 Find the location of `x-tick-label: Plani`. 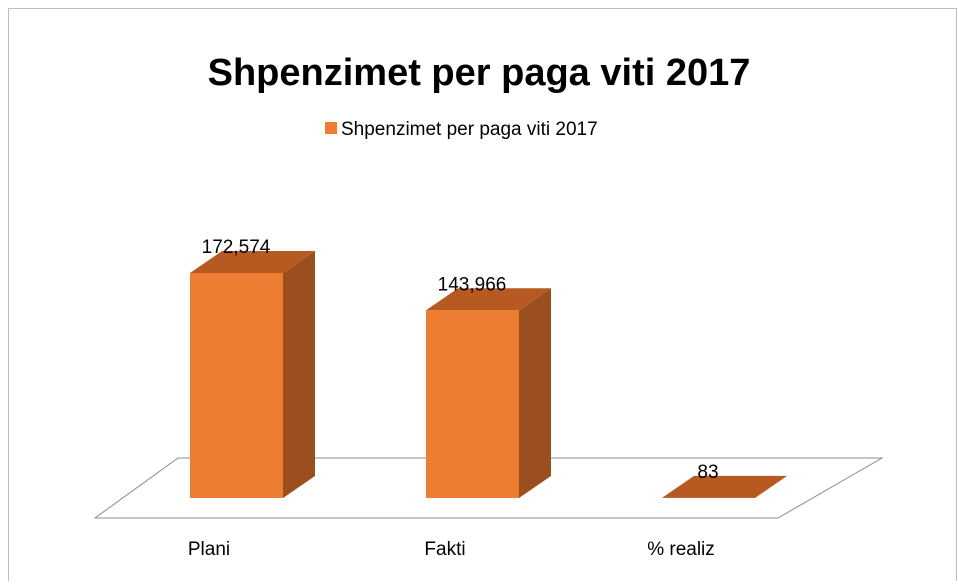

x-tick-label: Plani is located at coordinates (209, 549).